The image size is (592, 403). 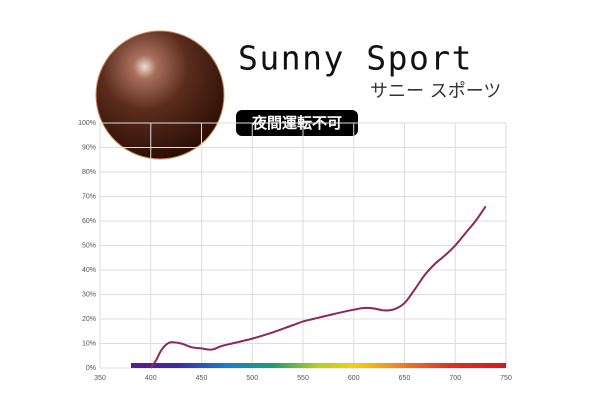 I want to click on x-tick-label: 500, so click(x=252, y=378).